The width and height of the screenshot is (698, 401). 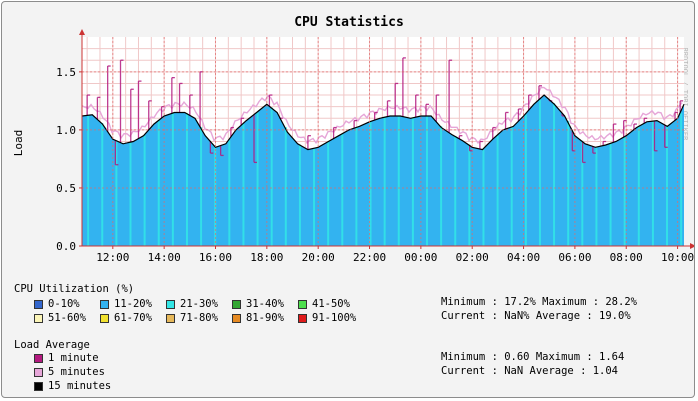 I want to click on cpu-legend-title: CPU Utilization (%), so click(x=74, y=289).